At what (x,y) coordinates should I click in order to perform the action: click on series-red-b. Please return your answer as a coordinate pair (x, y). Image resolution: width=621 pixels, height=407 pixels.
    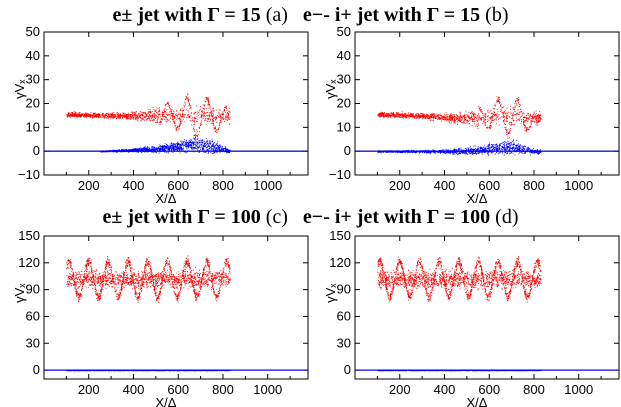
    Looking at the image, I should click on (459, 117).